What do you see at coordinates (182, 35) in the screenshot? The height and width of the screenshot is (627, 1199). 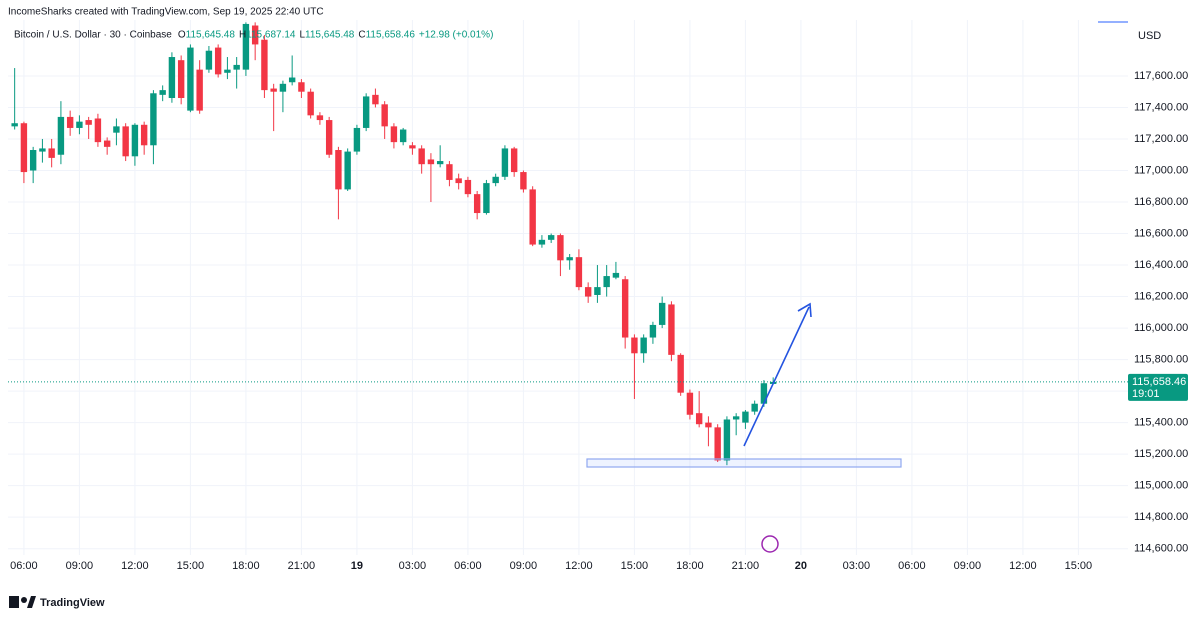 I see `ohlc-key: O` at bounding box center [182, 35].